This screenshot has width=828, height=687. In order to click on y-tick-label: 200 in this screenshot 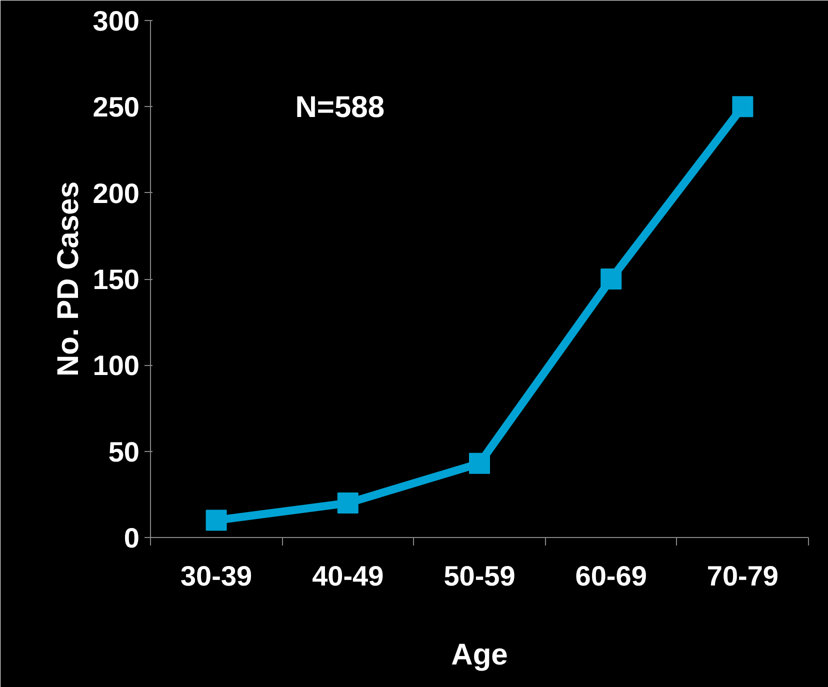, I will do `click(116, 193)`.